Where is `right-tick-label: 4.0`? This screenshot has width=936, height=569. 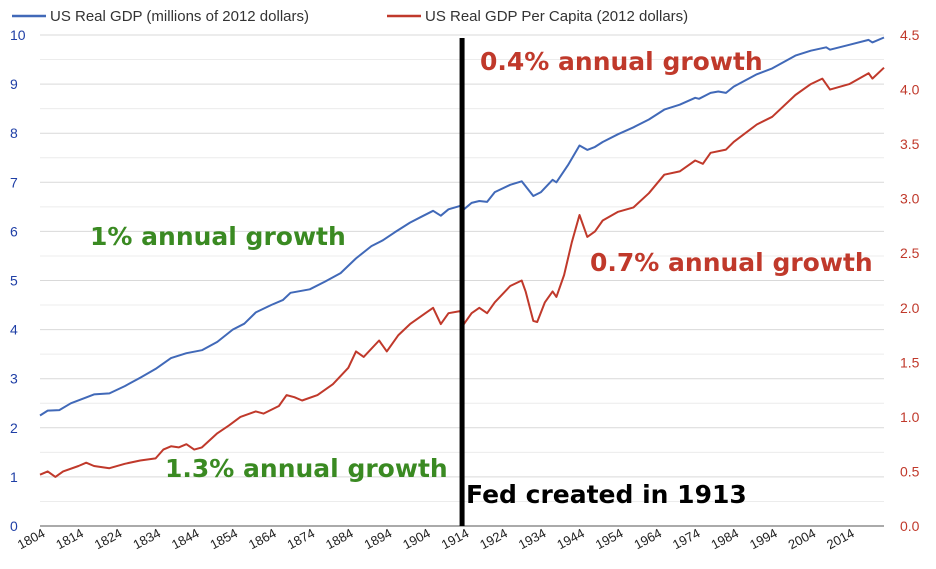
right-tick-label: 4.0 is located at coordinates (910, 90).